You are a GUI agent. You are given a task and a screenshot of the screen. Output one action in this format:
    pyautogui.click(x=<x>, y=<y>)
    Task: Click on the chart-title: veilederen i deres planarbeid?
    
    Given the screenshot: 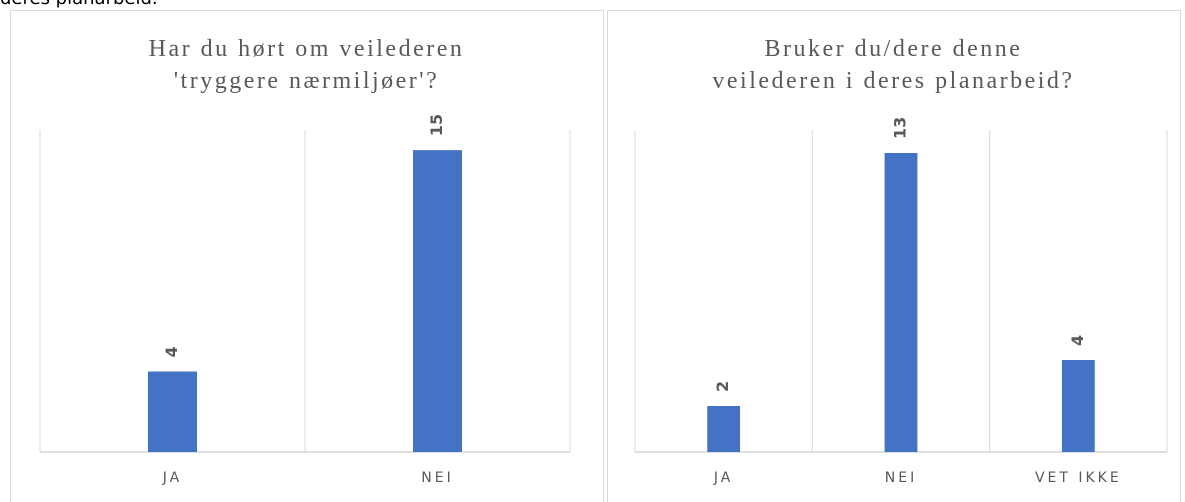 What is the action you would take?
    pyautogui.click(x=893, y=81)
    